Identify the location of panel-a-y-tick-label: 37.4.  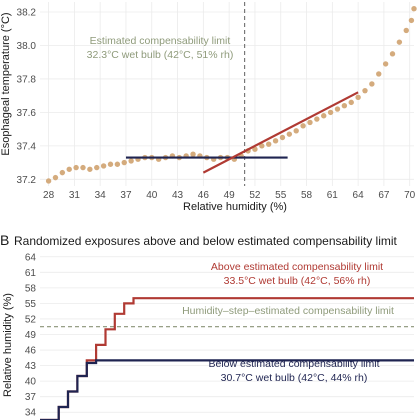
(27, 146).